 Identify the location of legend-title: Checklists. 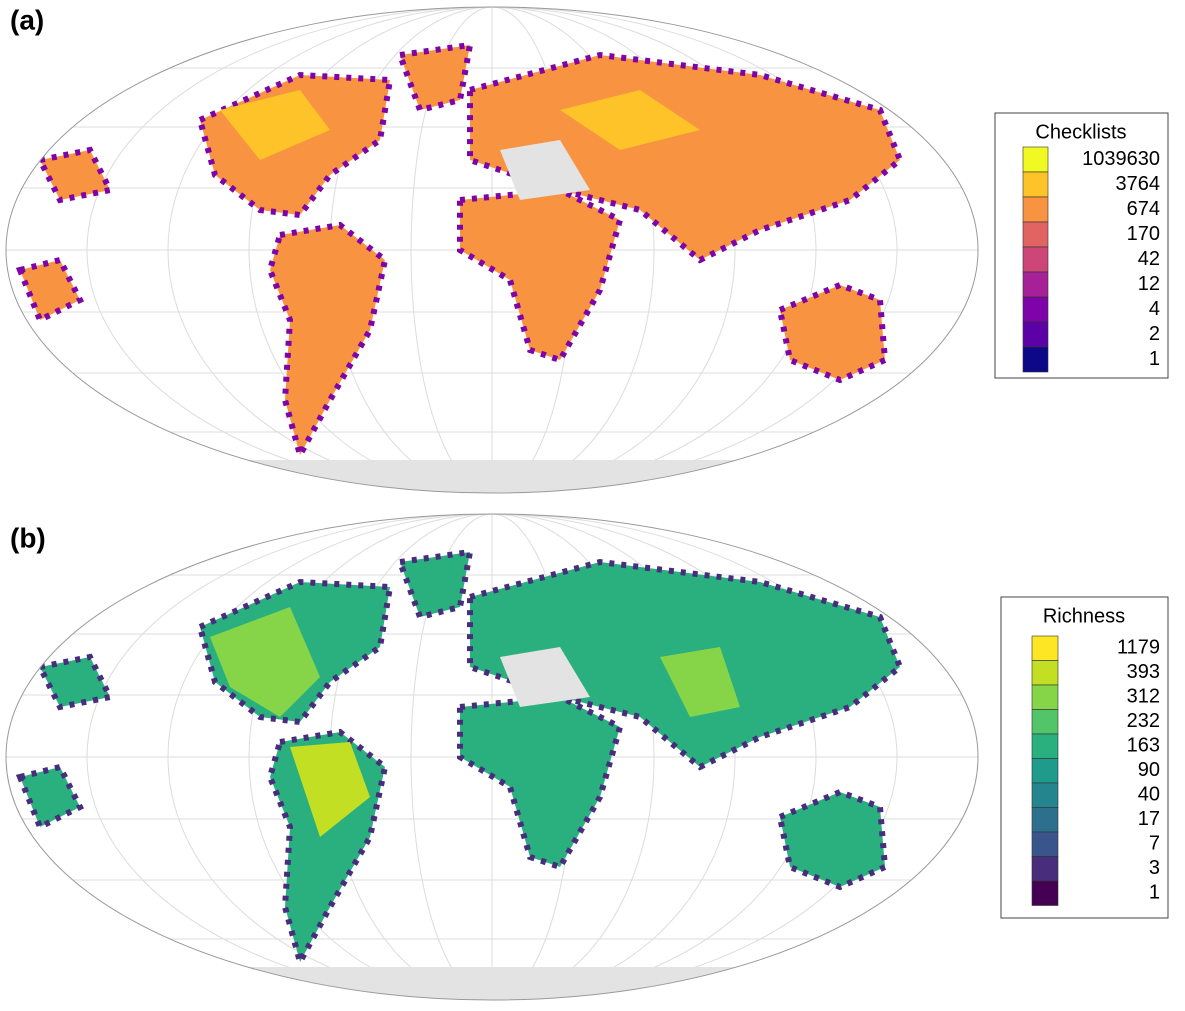
(1080, 132).